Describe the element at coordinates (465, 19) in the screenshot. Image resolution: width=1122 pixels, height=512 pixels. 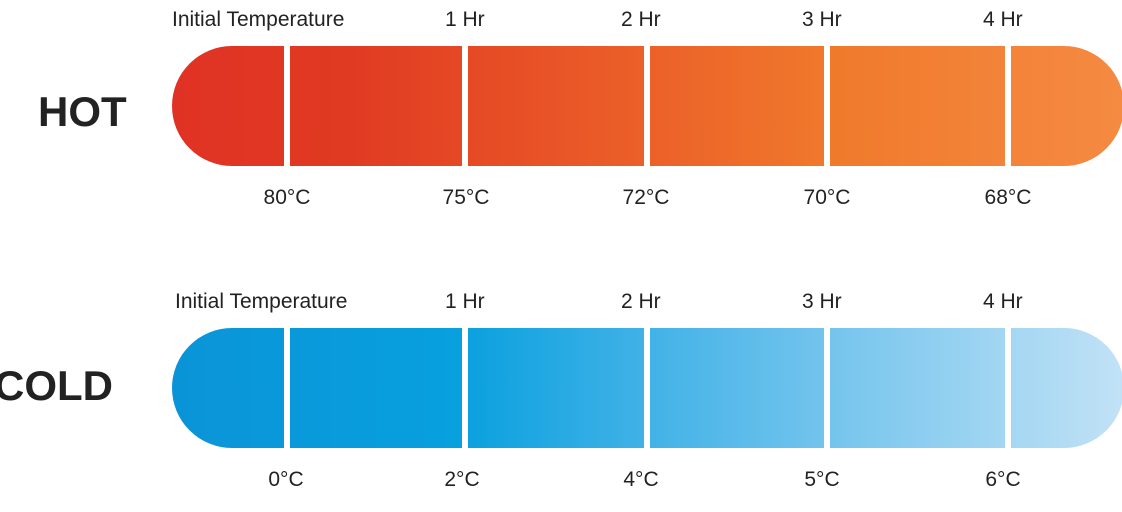
I see `hot-time-label-1hr: 1 Hr` at that location.